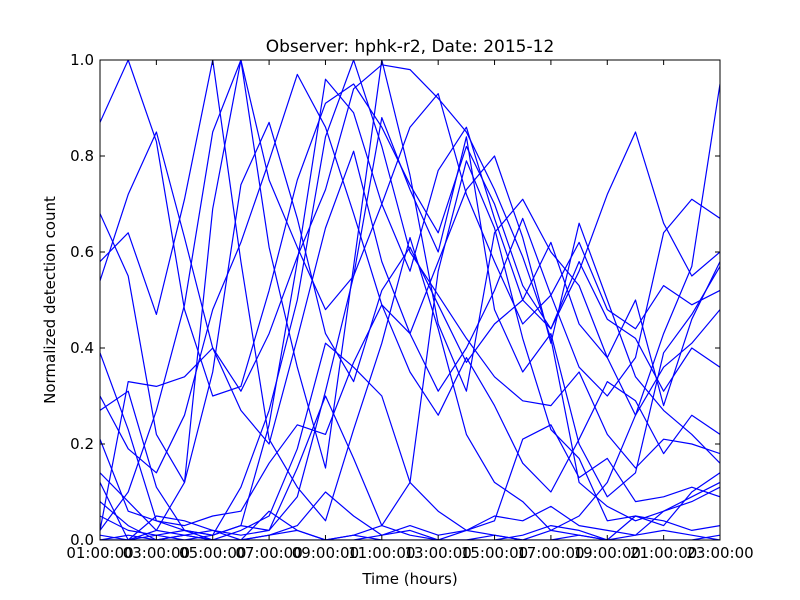  Describe the element at coordinates (82, 540) in the screenshot. I see `y-tick-label: 0.0` at that location.